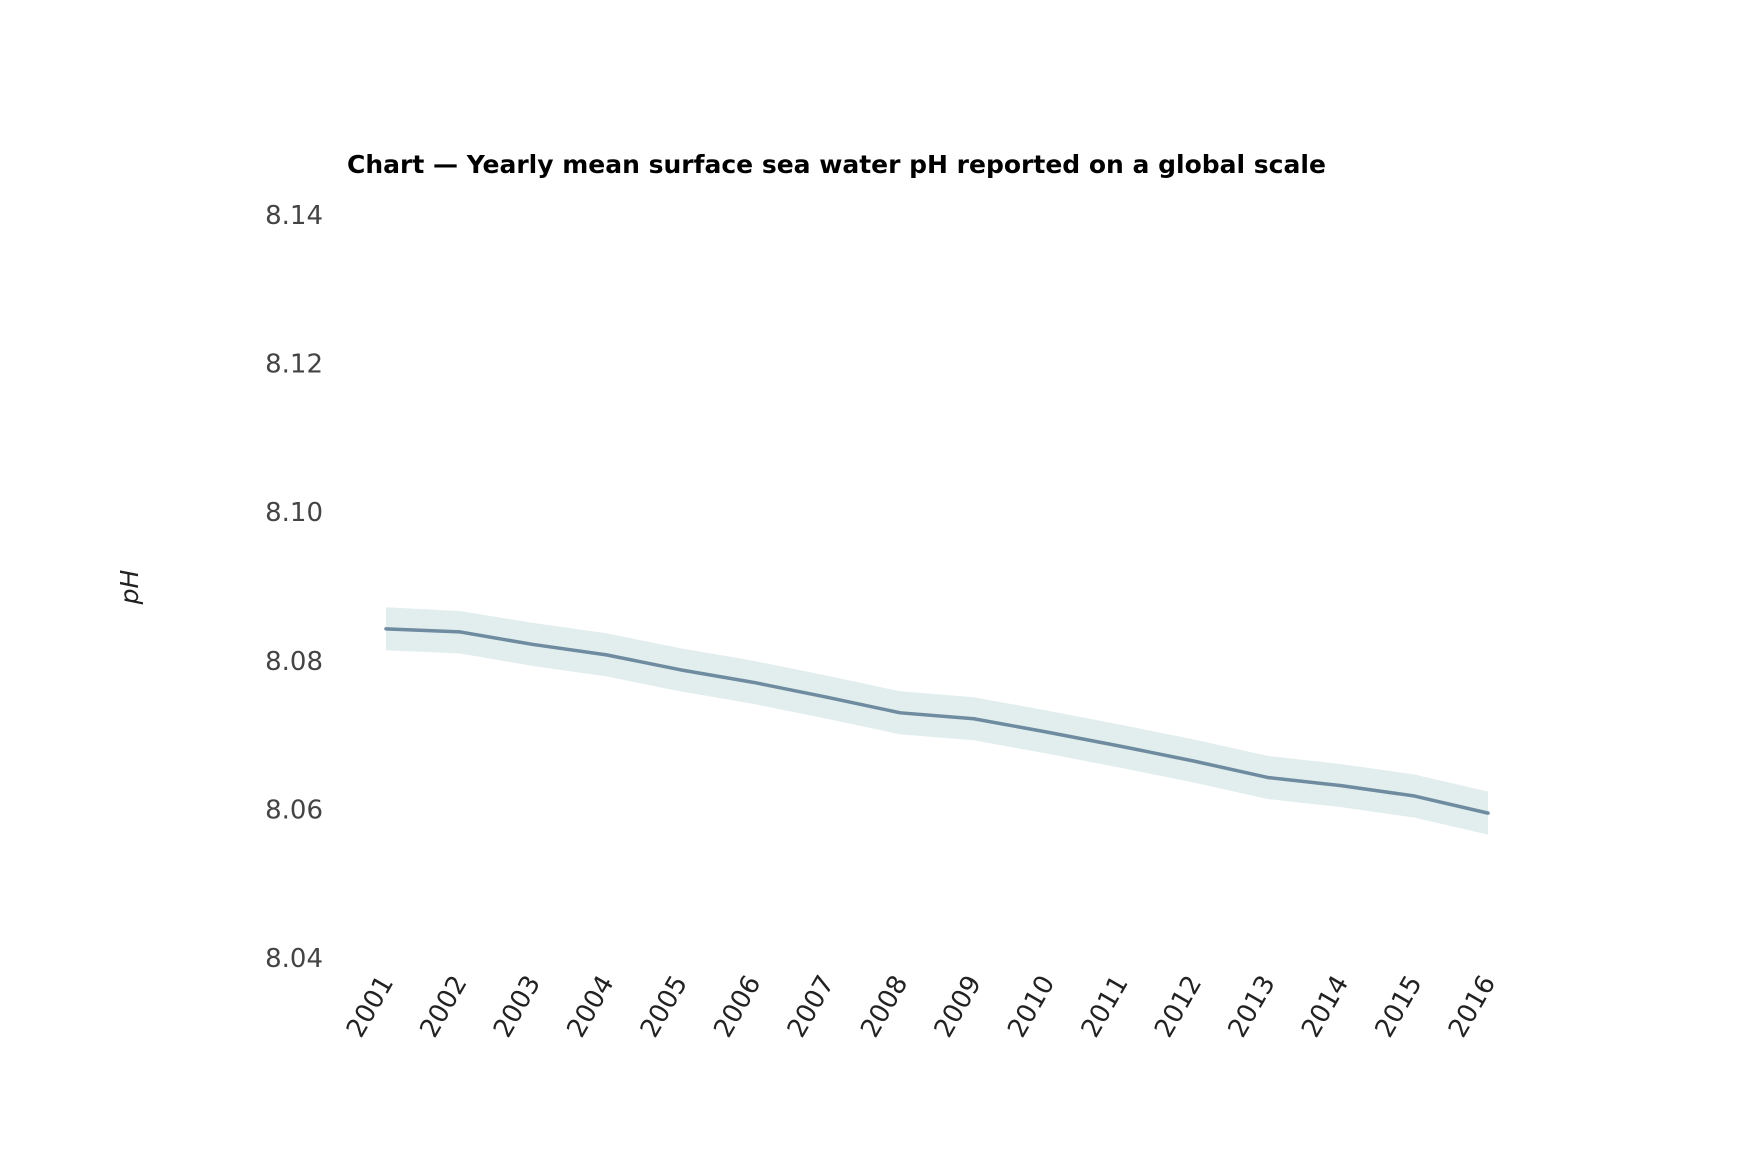 The image size is (1738, 1174). I want to click on x-tick-label: 2011, so click(1105, 1007).